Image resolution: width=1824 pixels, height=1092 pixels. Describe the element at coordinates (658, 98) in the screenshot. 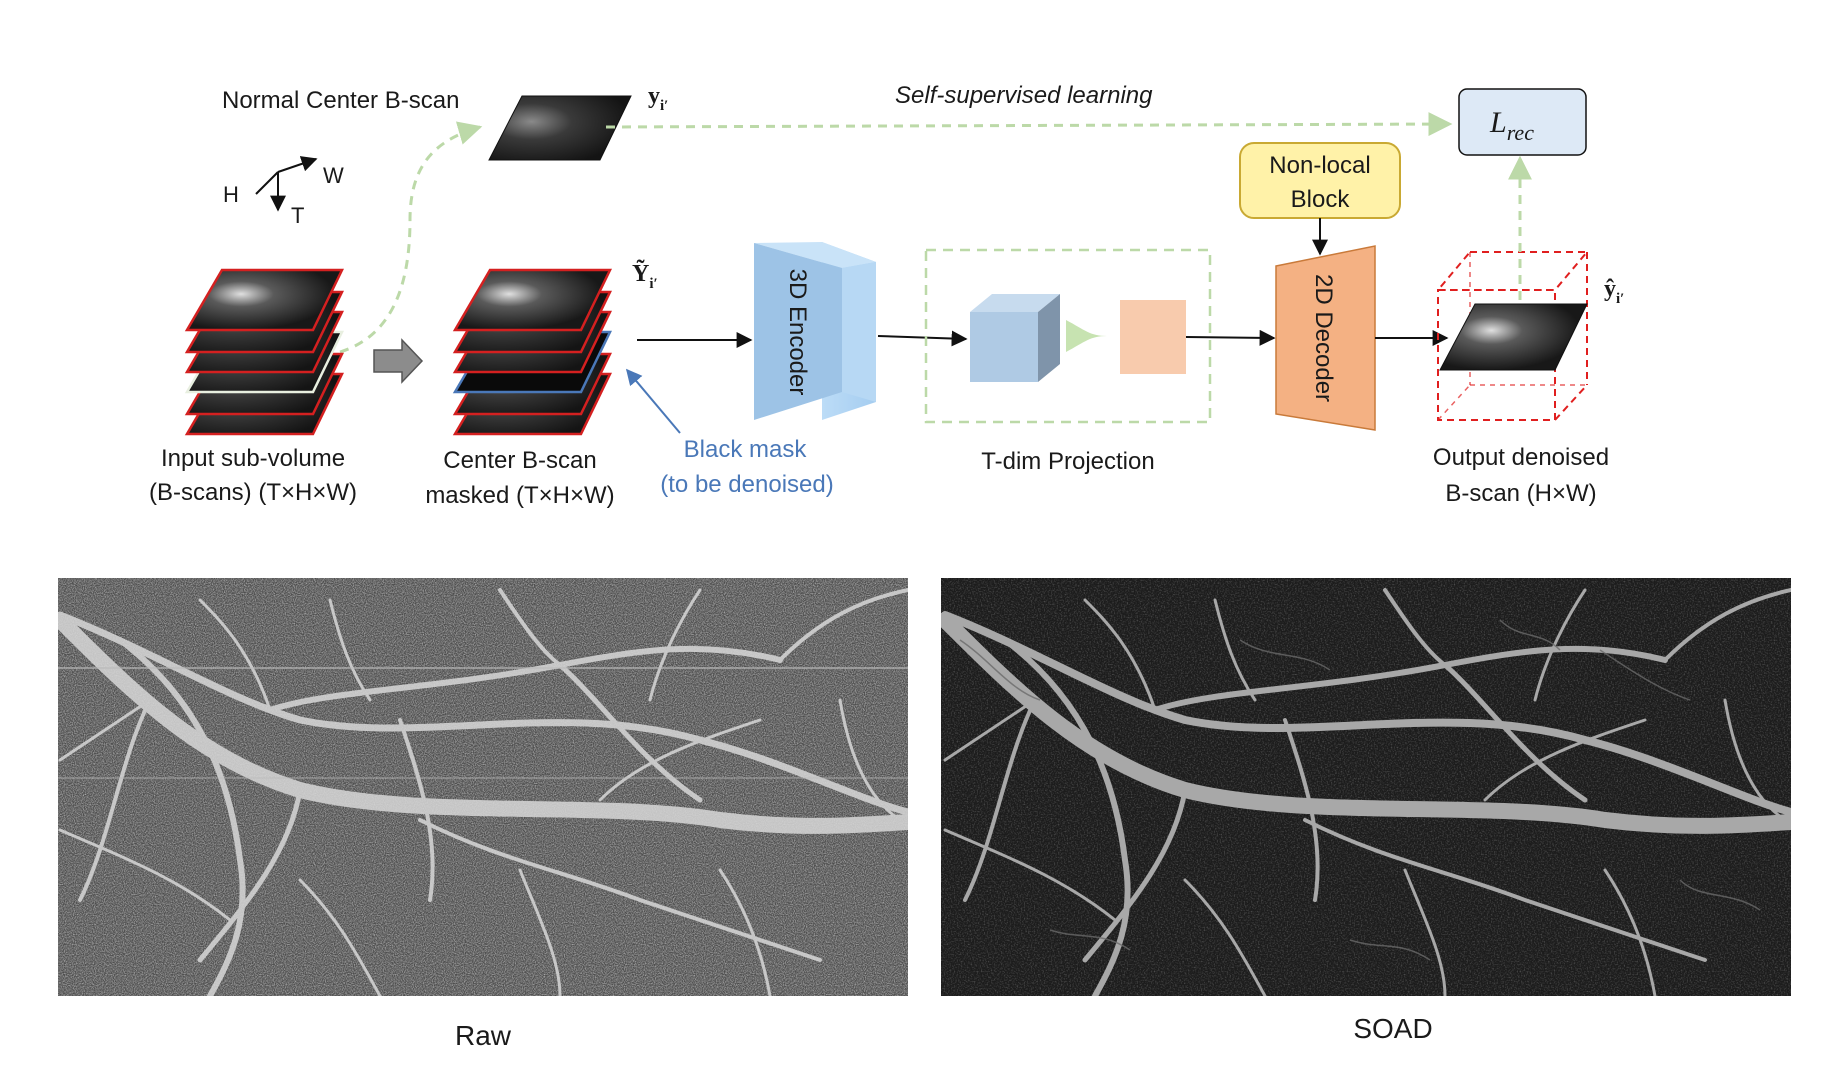

I see `y-label: yi′` at that location.